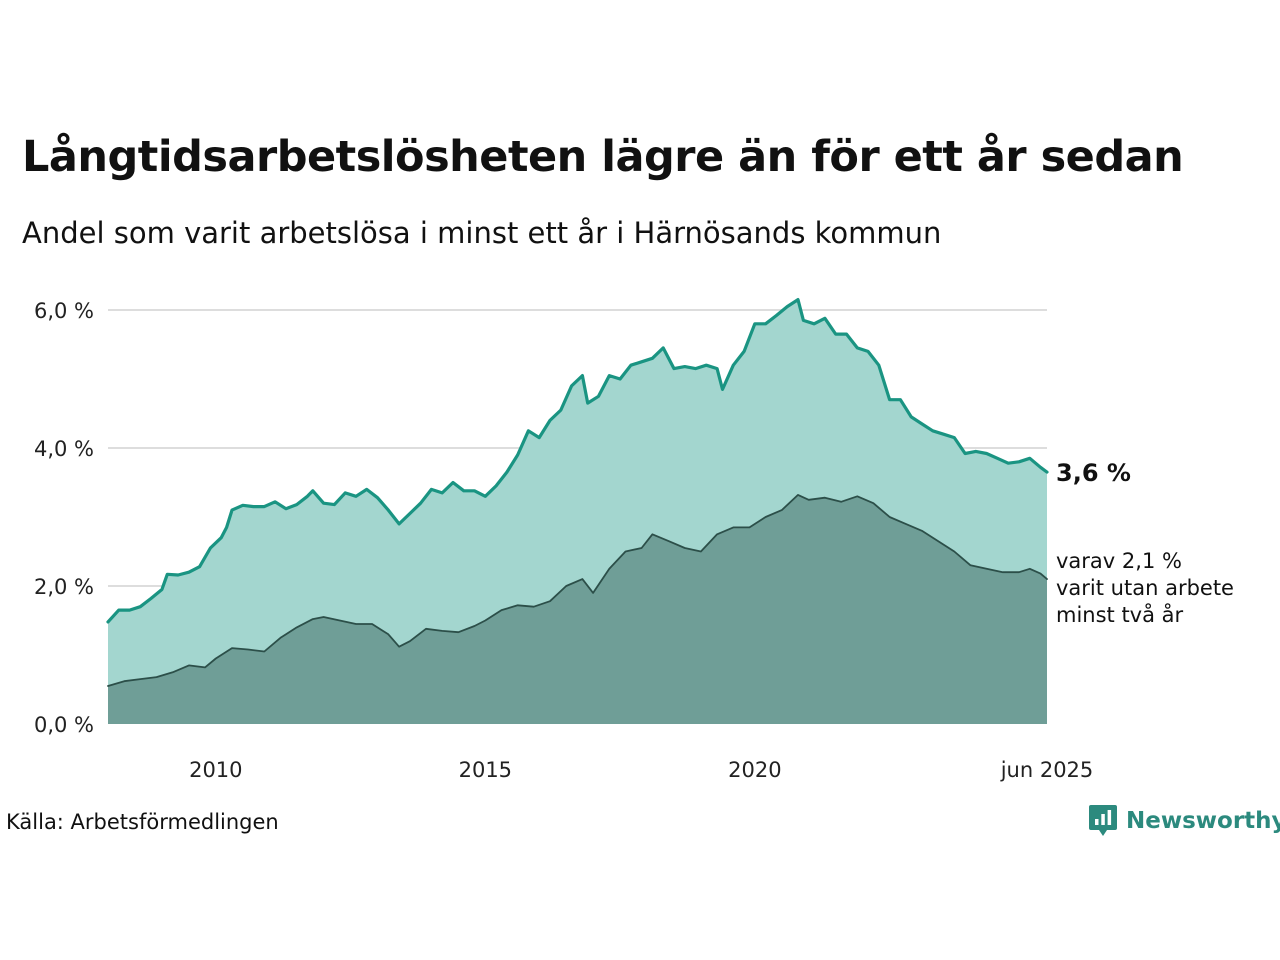 The image size is (1280, 960). I want to click on x-tick-label: 2020, so click(754, 770).